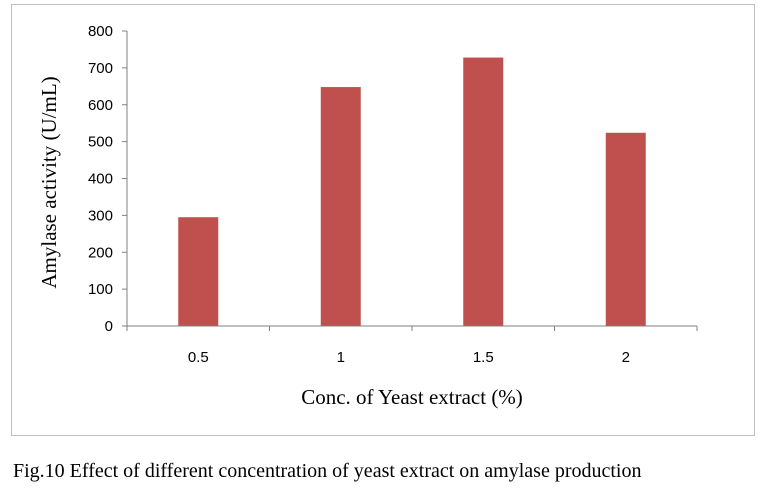 The width and height of the screenshot is (768, 495). I want to click on y-tick-label: 700, so click(100, 68).